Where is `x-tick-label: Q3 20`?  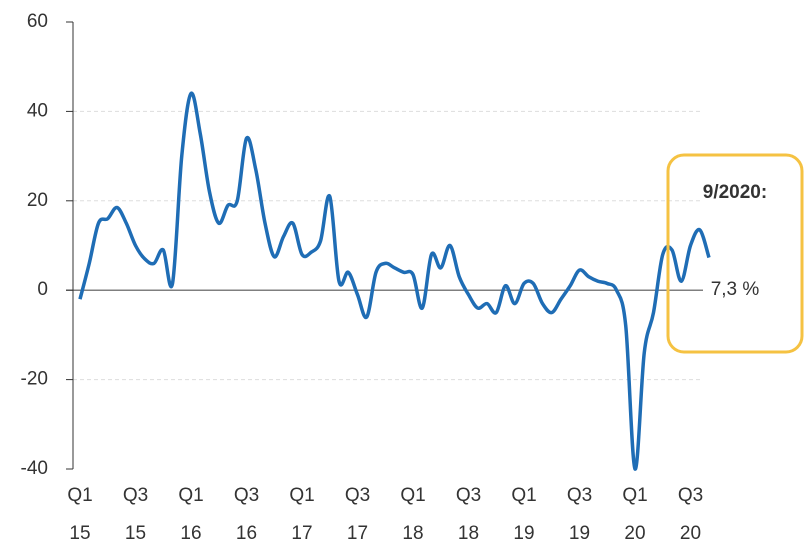
x-tick-label: Q3 20 is located at coordinates (690, 514).